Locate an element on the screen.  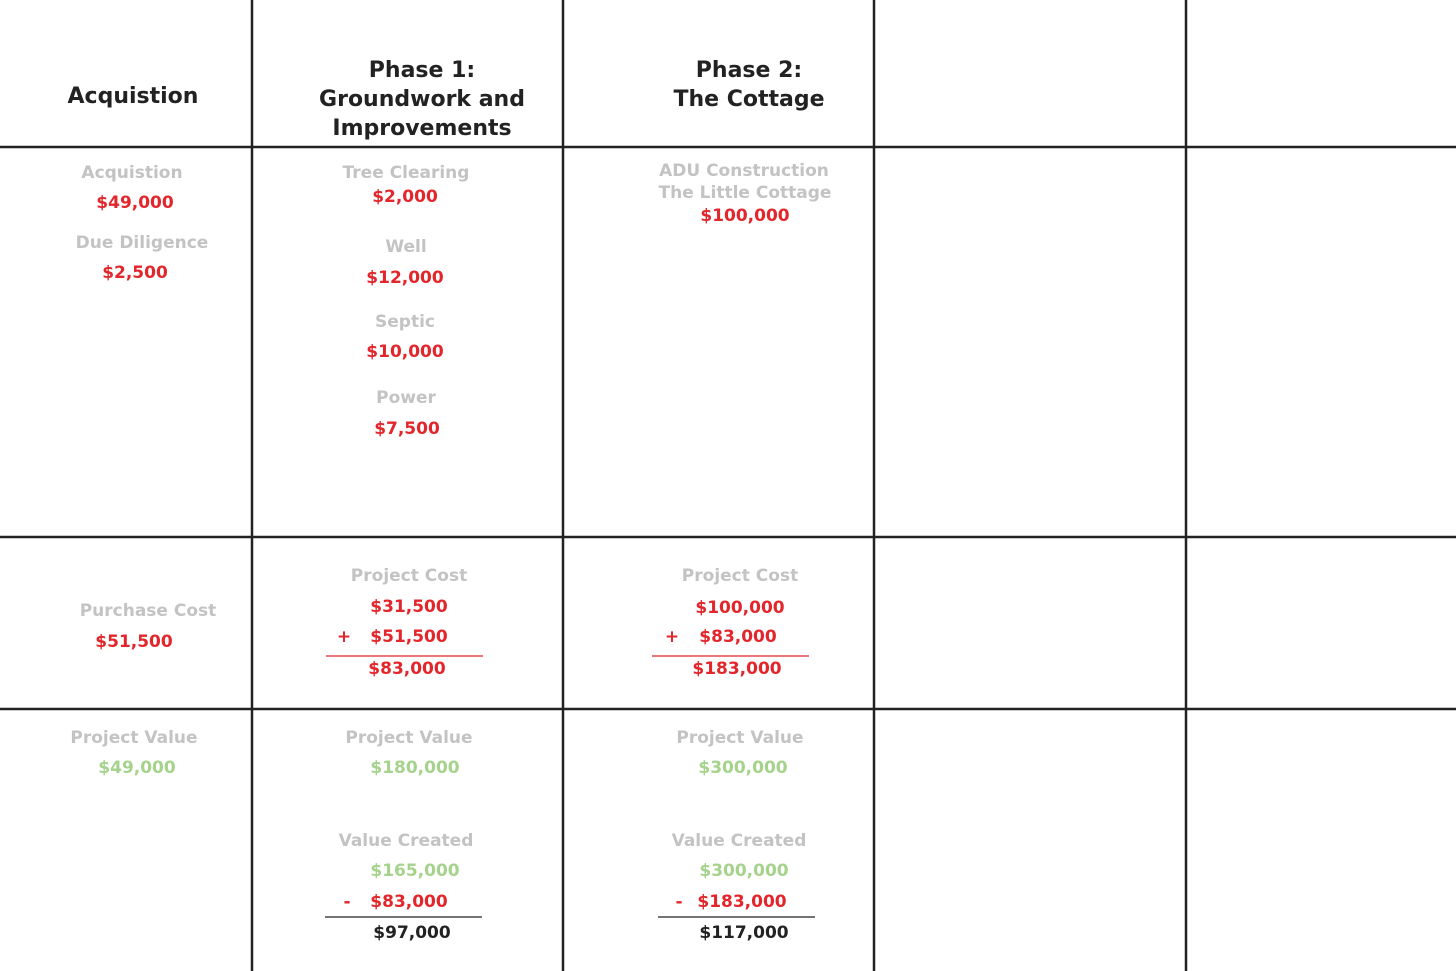
cost-amount: $49,000 is located at coordinates (135, 203).